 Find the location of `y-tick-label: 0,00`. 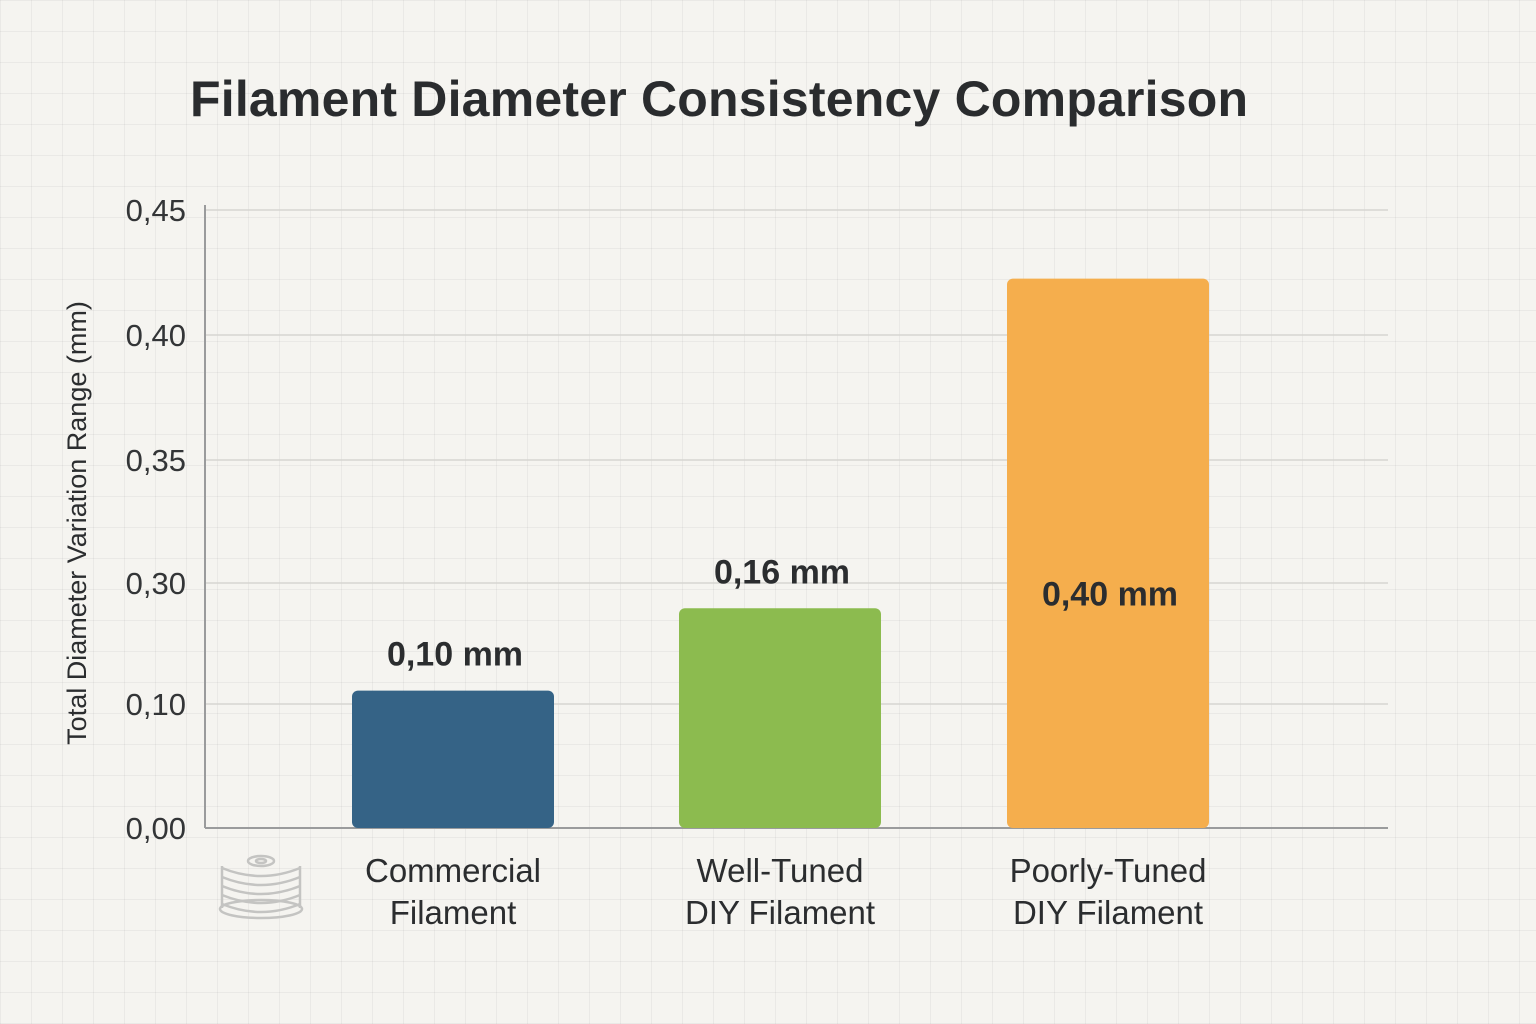

y-tick-label: 0,00 is located at coordinates (156, 828).